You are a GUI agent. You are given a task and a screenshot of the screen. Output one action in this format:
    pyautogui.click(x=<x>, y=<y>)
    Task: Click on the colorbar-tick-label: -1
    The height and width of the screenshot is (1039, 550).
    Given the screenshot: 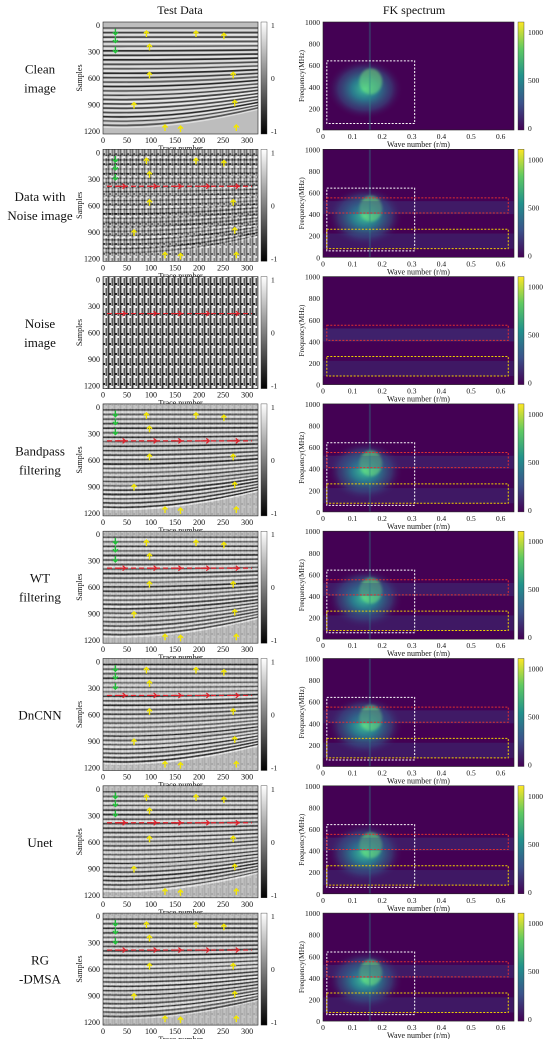 What is the action you would take?
    pyautogui.click(x=274, y=513)
    